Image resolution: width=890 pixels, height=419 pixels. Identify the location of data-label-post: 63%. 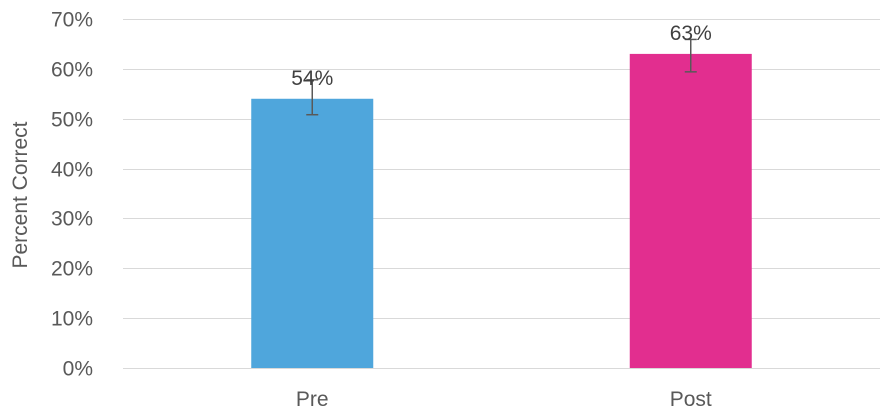
(691, 33).